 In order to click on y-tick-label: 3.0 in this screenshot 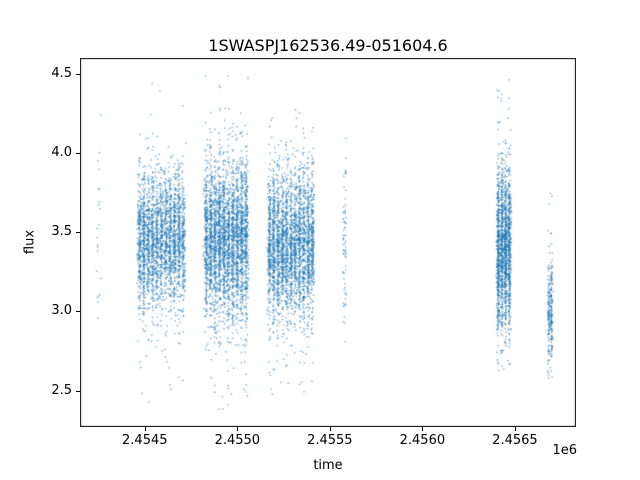, I will do `click(61, 311)`.